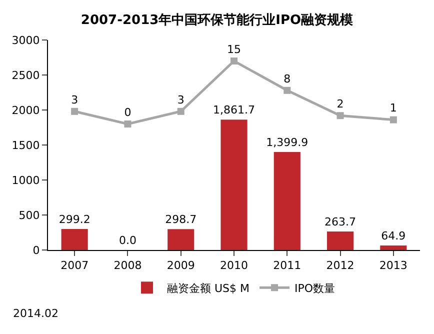 The width and height of the screenshot is (434, 334). What do you see at coordinates (217, 20) in the screenshot?
I see `chart-title: 2007-2013年中国环保节能行业IPO融资规模` at bounding box center [217, 20].